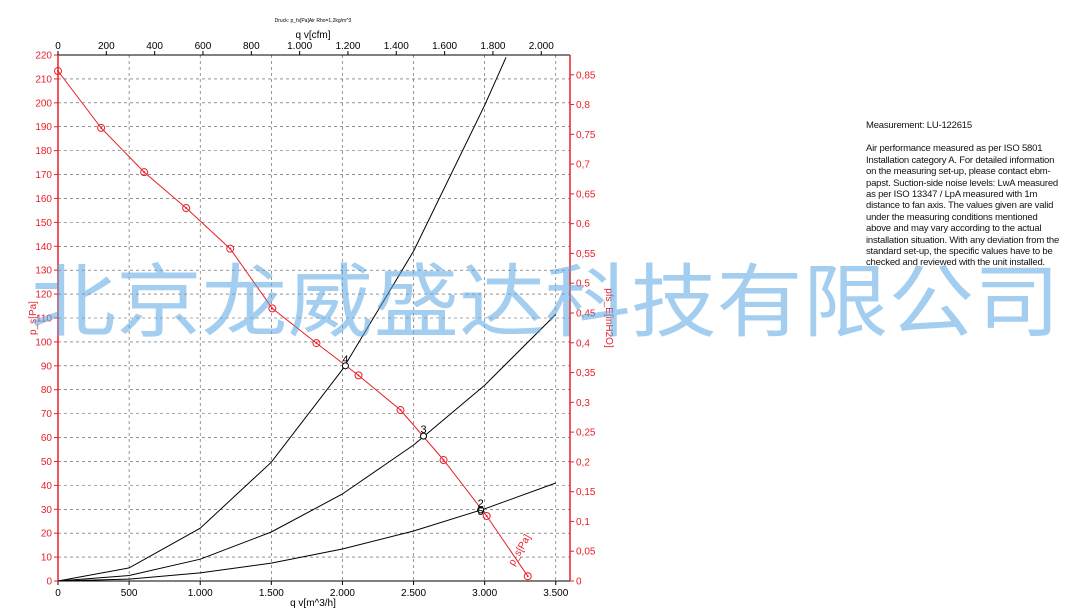 Image resolution: width=1086 pixels, height=614 pixels. I want to click on x2-tick-label: 1.800, so click(492, 46).